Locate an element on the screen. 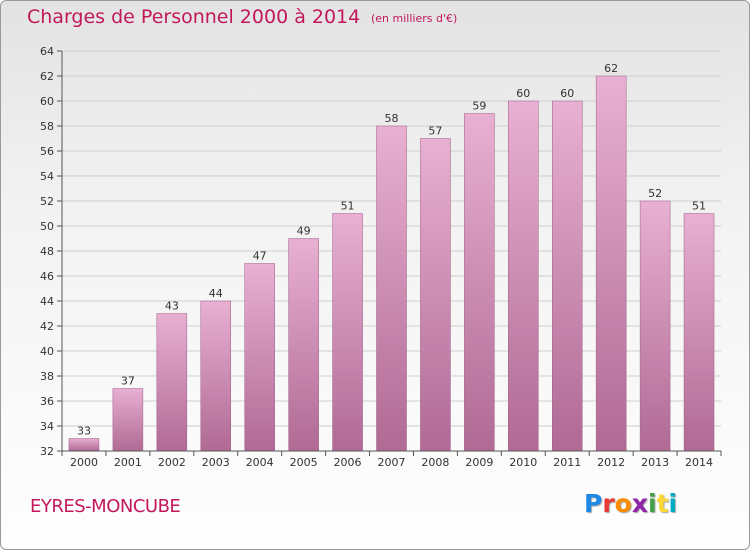  logo-letter: x is located at coordinates (639, 503).